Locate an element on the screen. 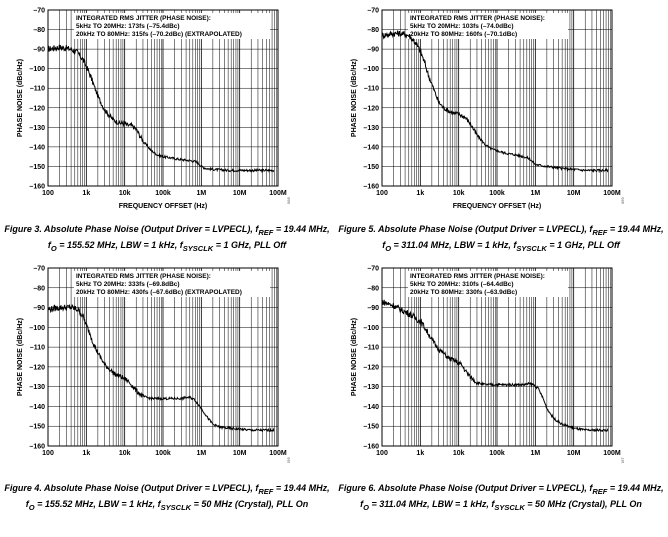  caption-line2-end: = 1 GHz, PLL Off is located at coordinates (250, 244).